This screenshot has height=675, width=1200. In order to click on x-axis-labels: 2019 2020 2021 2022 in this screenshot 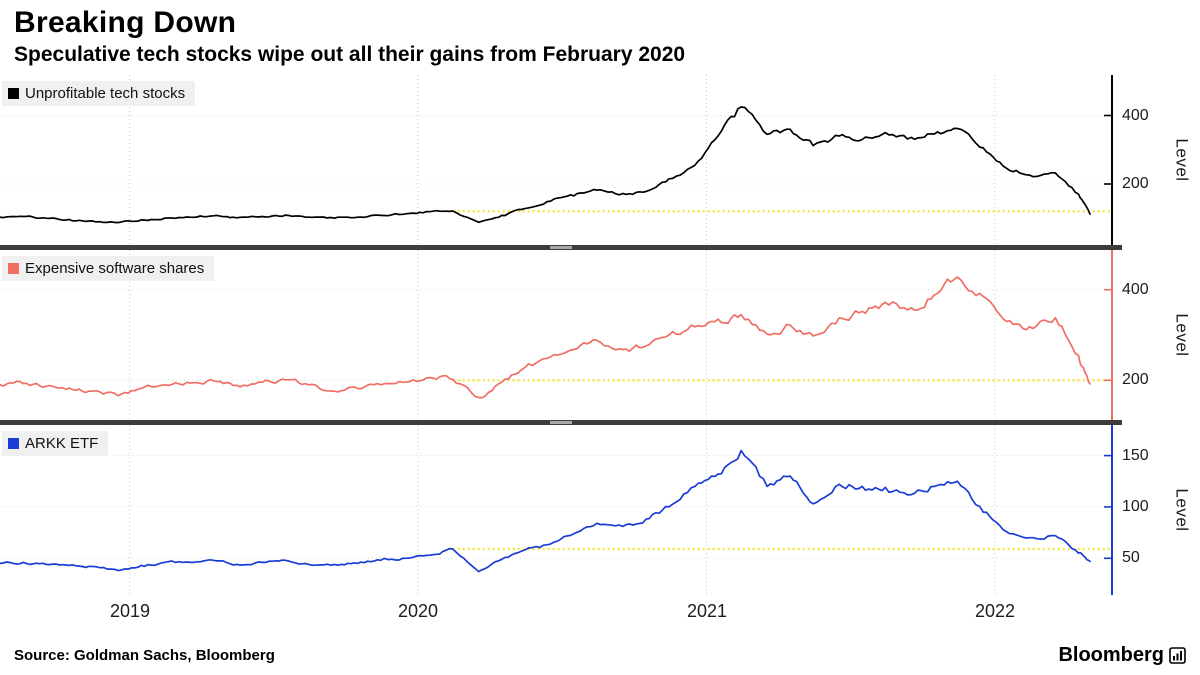, I will do `click(558, 611)`.